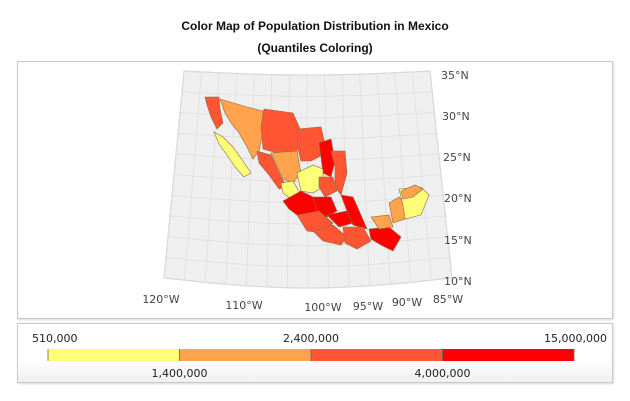 The height and width of the screenshot is (401, 630). What do you see at coordinates (322, 307) in the screenshot?
I see `lon-tick-label: 100°W` at bounding box center [322, 307].